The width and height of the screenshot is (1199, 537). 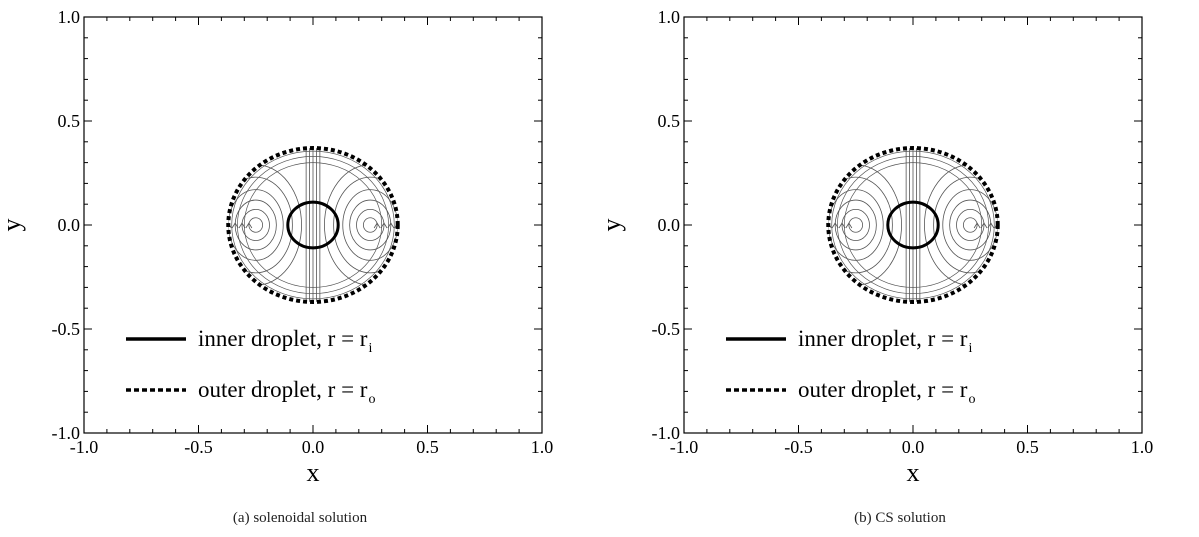 I want to click on caption-solenoidal: (a) solenoidal solution, so click(x=300, y=518).